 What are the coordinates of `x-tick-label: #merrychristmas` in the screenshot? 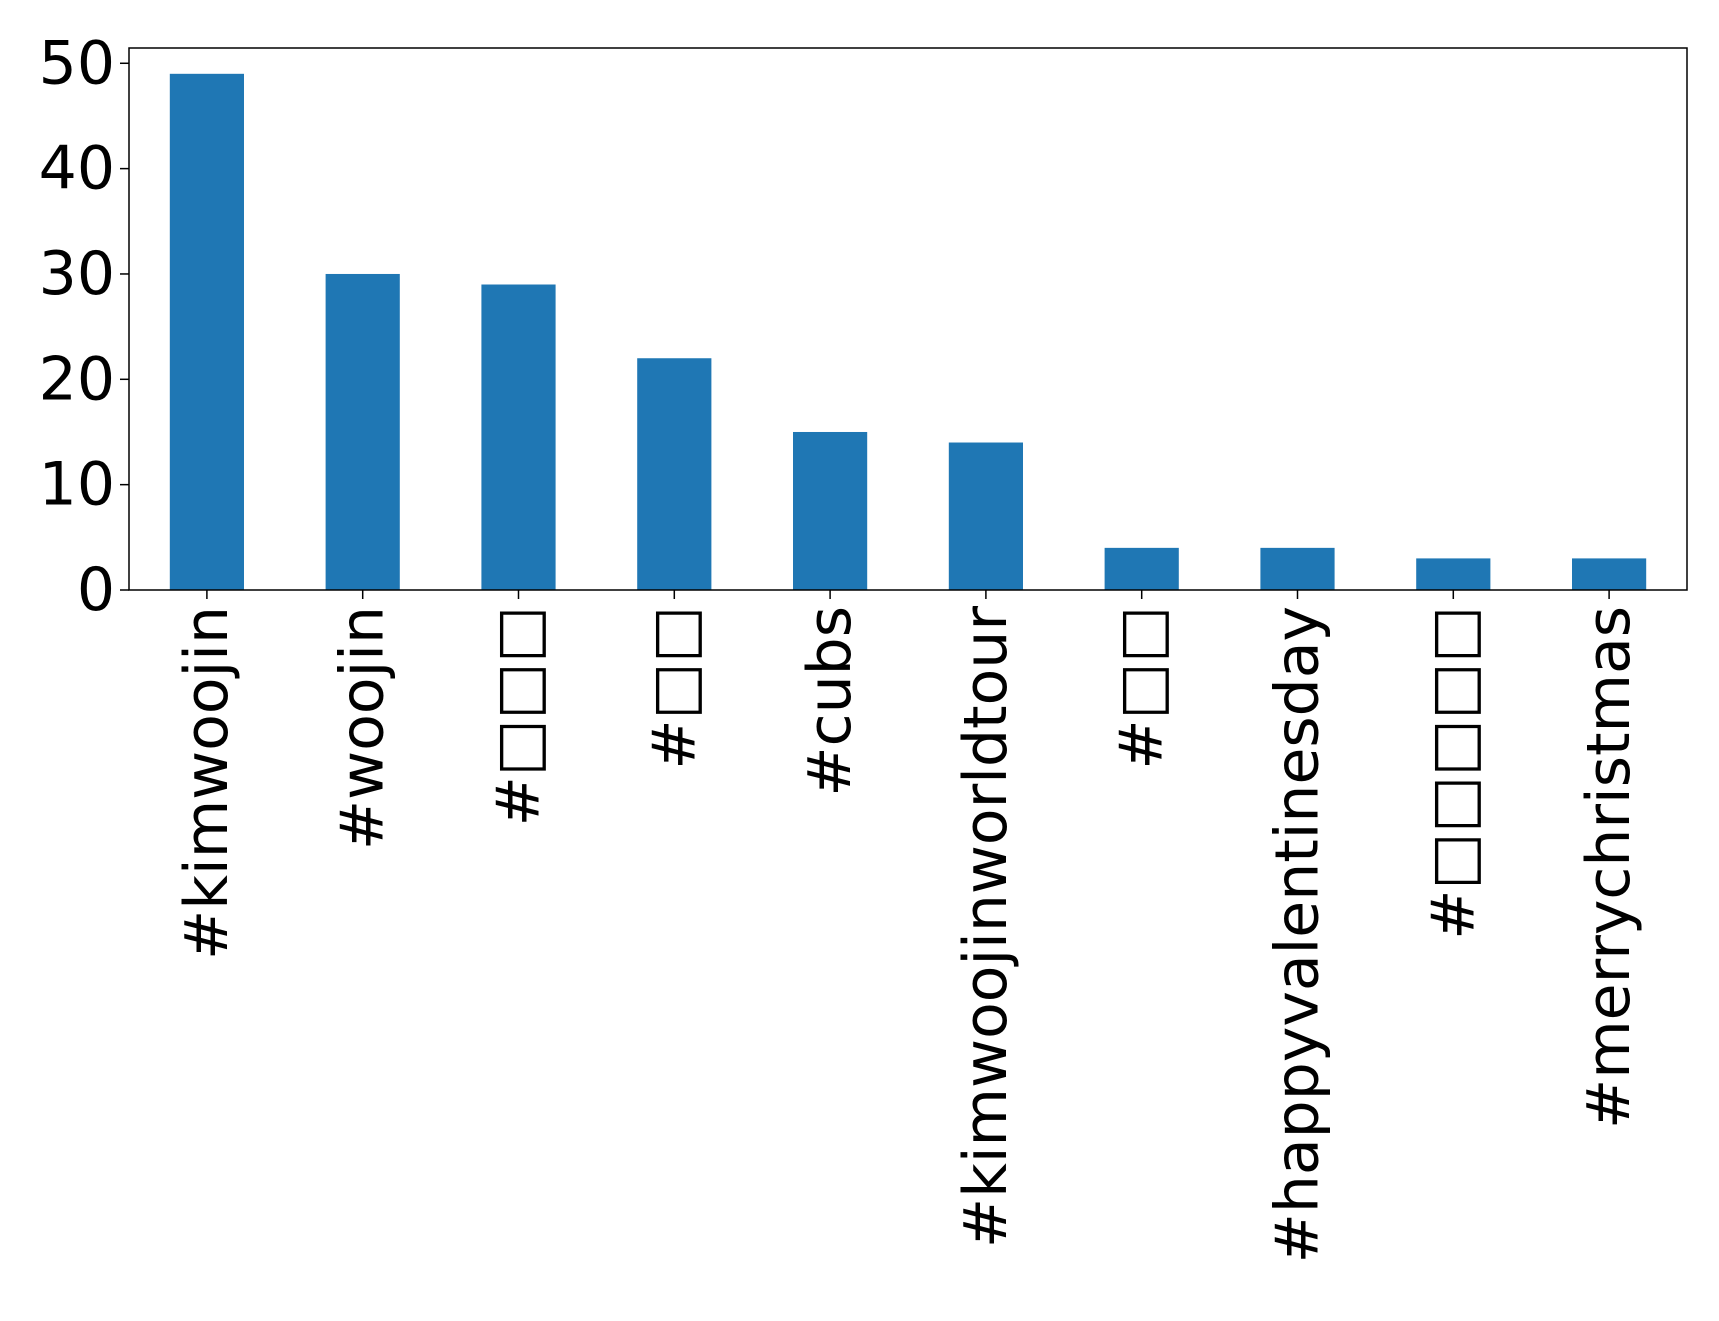 It's located at (1609, 867).